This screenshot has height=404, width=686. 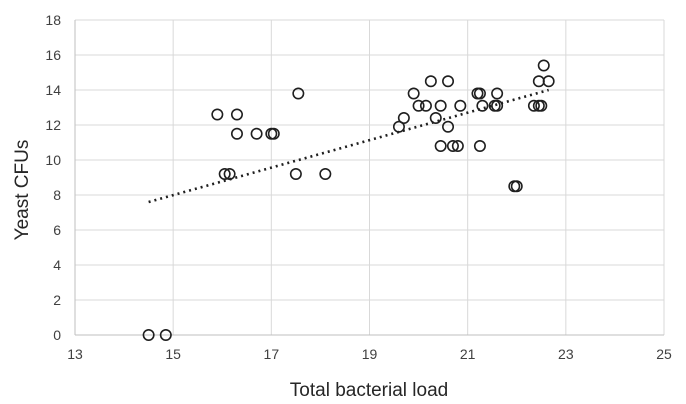 I want to click on x-tick-label: 25, so click(x=664, y=354).